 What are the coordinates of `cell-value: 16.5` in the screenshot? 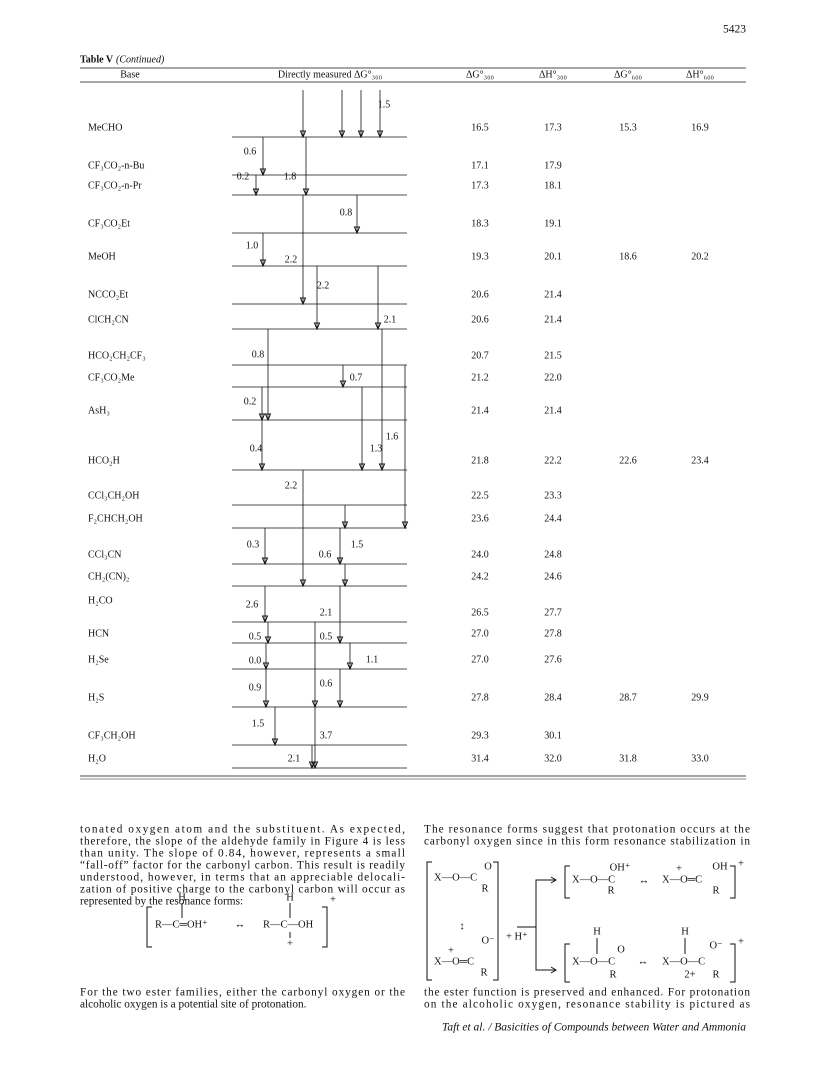 It's located at (480, 127).